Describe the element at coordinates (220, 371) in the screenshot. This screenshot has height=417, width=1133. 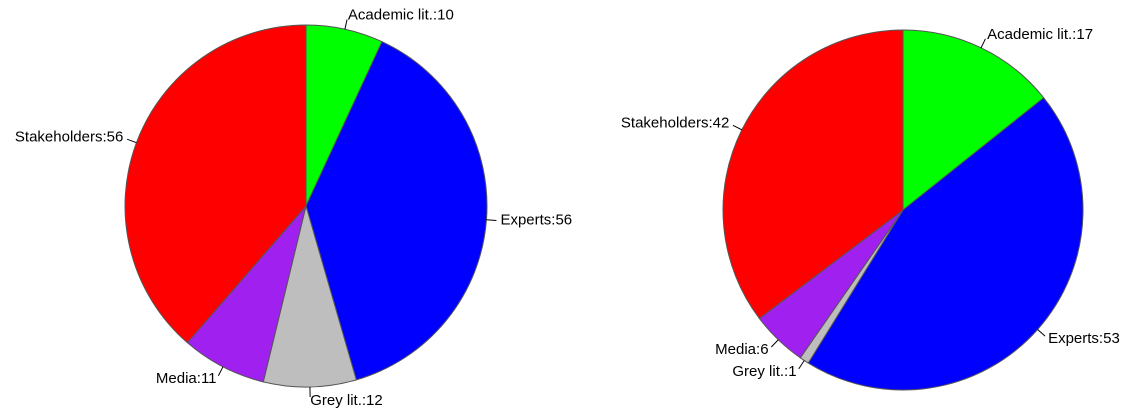
I see `left-tick-media` at that location.